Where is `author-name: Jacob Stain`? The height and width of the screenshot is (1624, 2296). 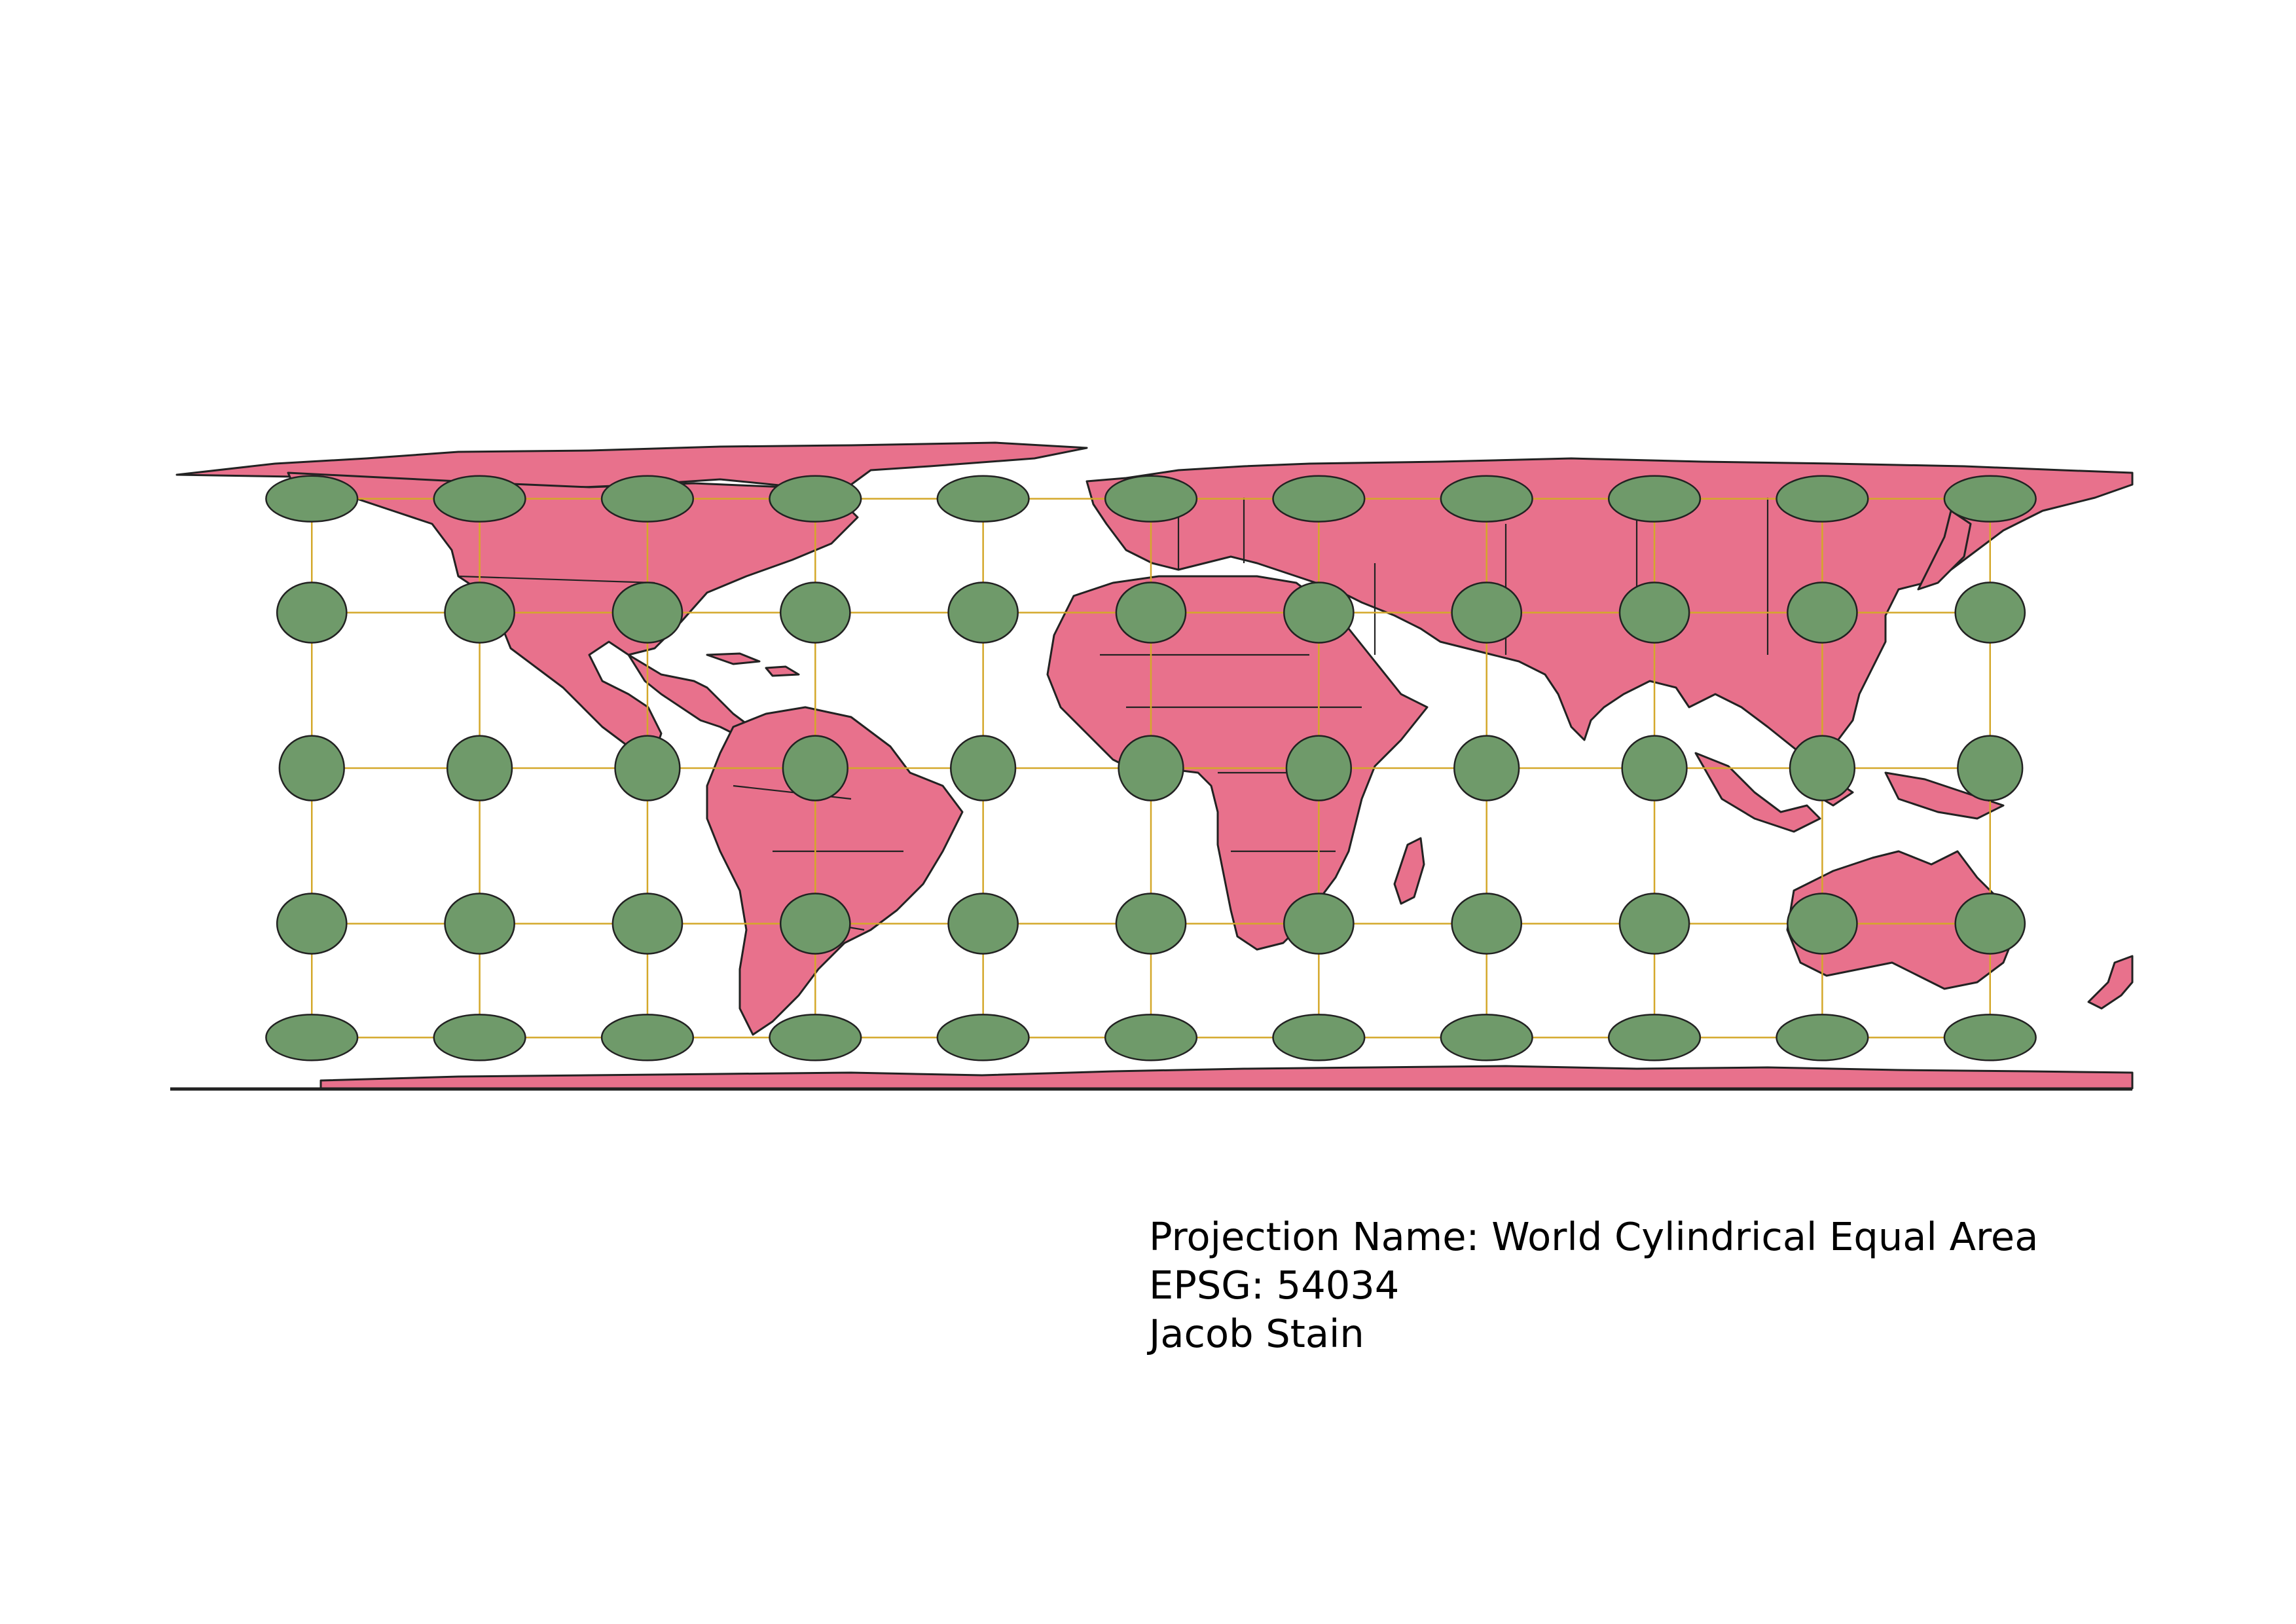 author-name: Jacob Stain is located at coordinates (1256, 1333).